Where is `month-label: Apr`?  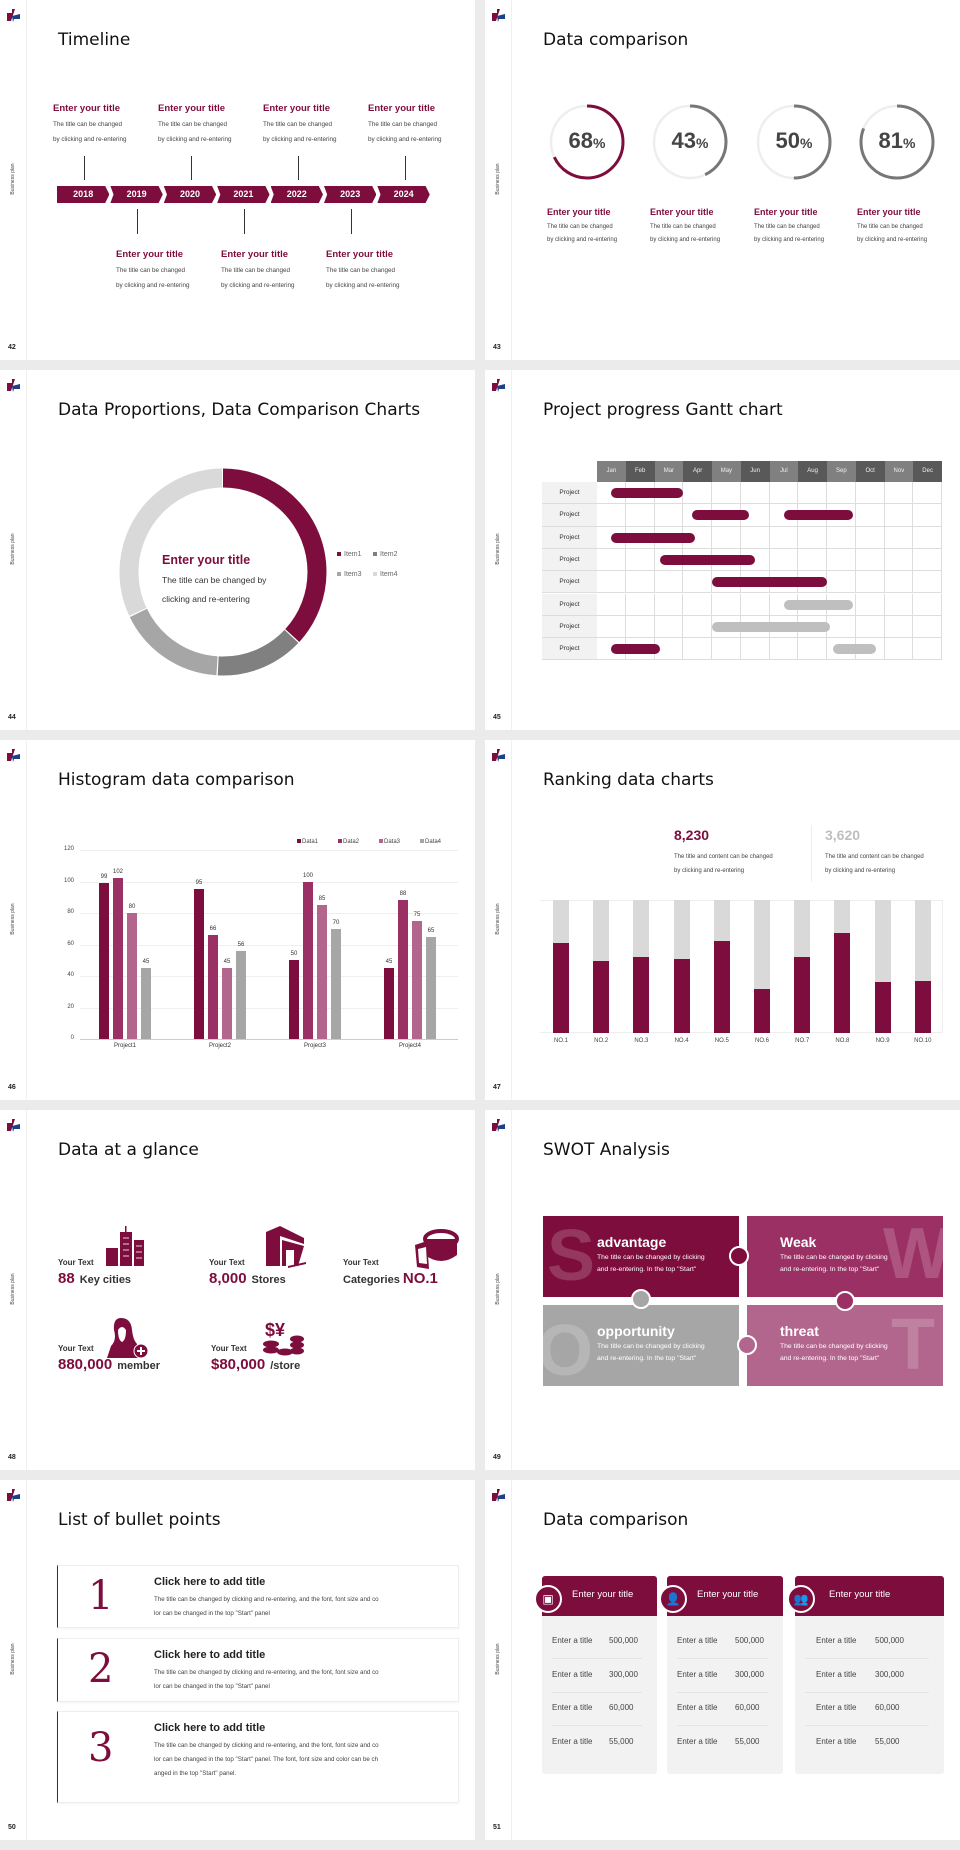
month-label: Apr is located at coordinates (697, 471).